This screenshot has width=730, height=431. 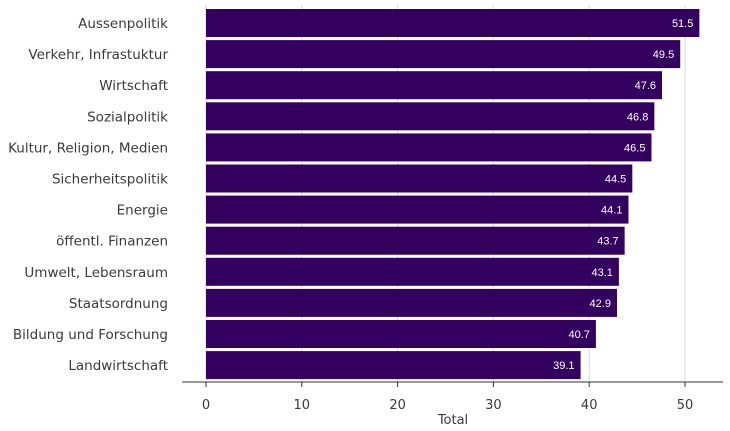 What do you see at coordinates (96, 273) in the screenshot?
I see `category-label: Umwelt, Lebensraum` at bounding box center [96, 273].